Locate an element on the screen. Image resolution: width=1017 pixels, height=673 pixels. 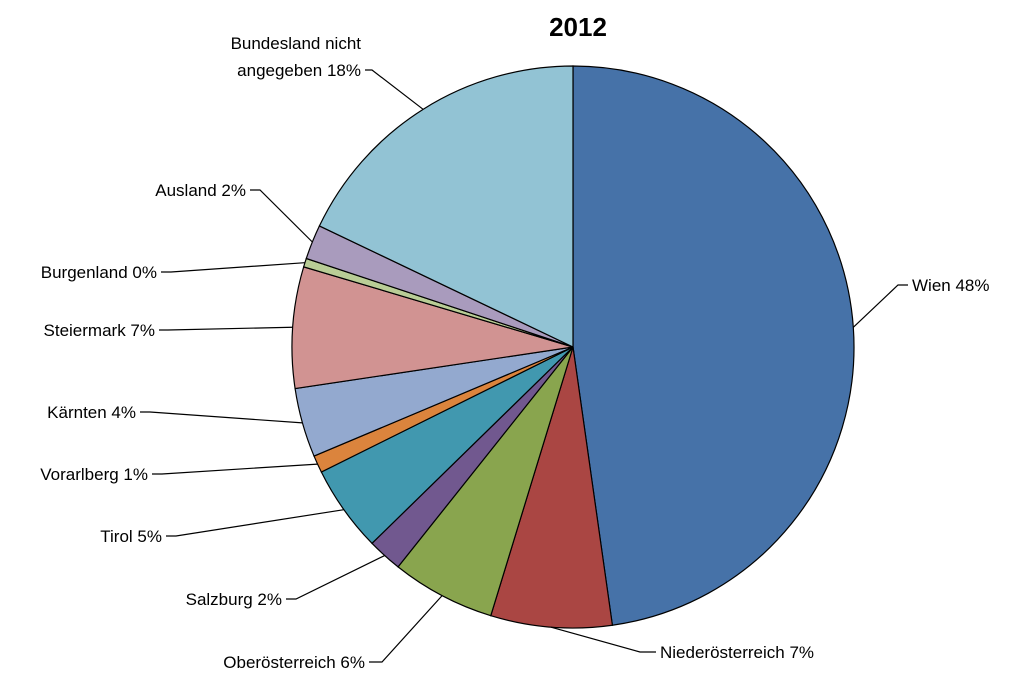
slice-label: Tirol 5% is located at coordinates (131, 536).